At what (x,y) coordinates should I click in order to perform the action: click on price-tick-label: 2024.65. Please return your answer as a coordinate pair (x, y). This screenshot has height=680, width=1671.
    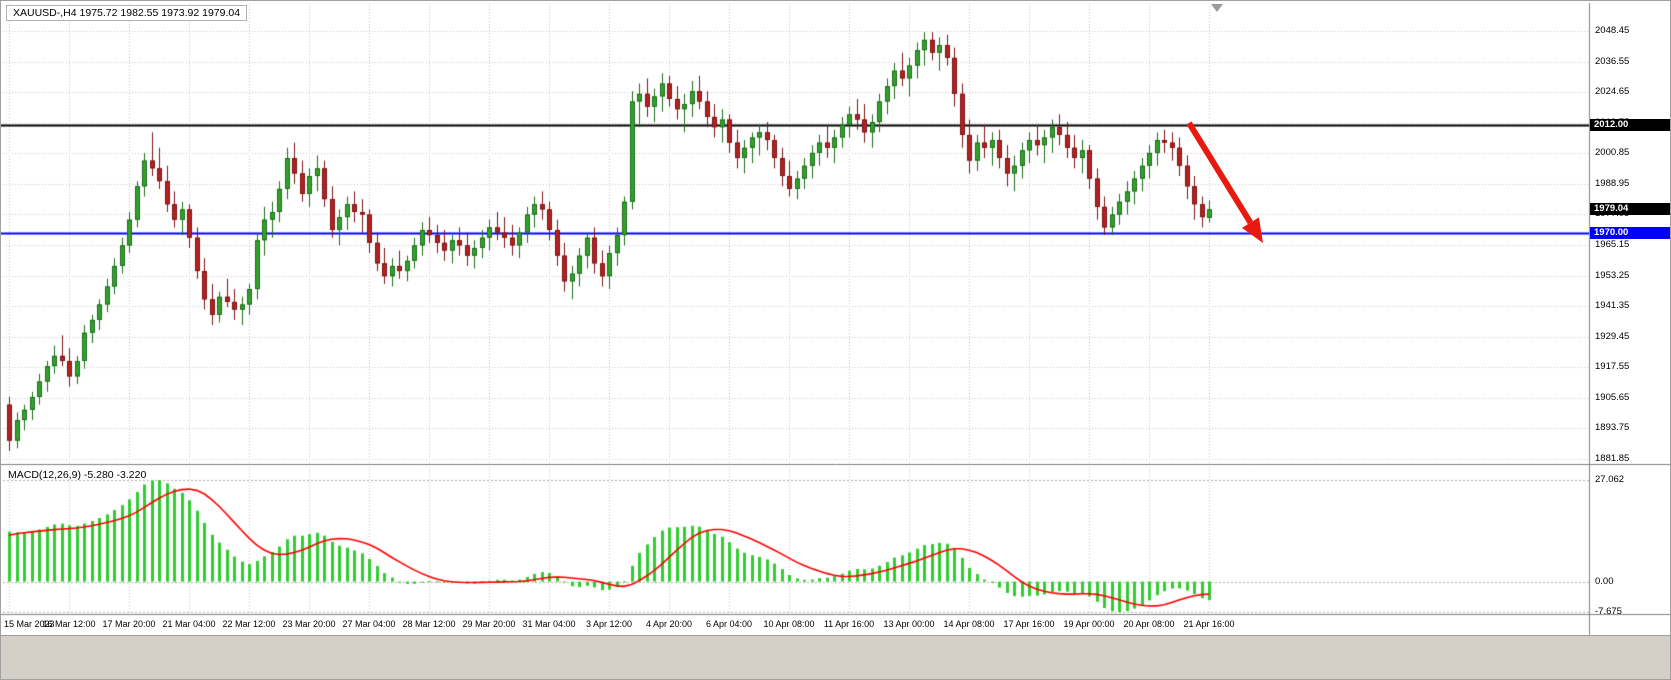
    Looking at the image, I should click on (1612, 92).